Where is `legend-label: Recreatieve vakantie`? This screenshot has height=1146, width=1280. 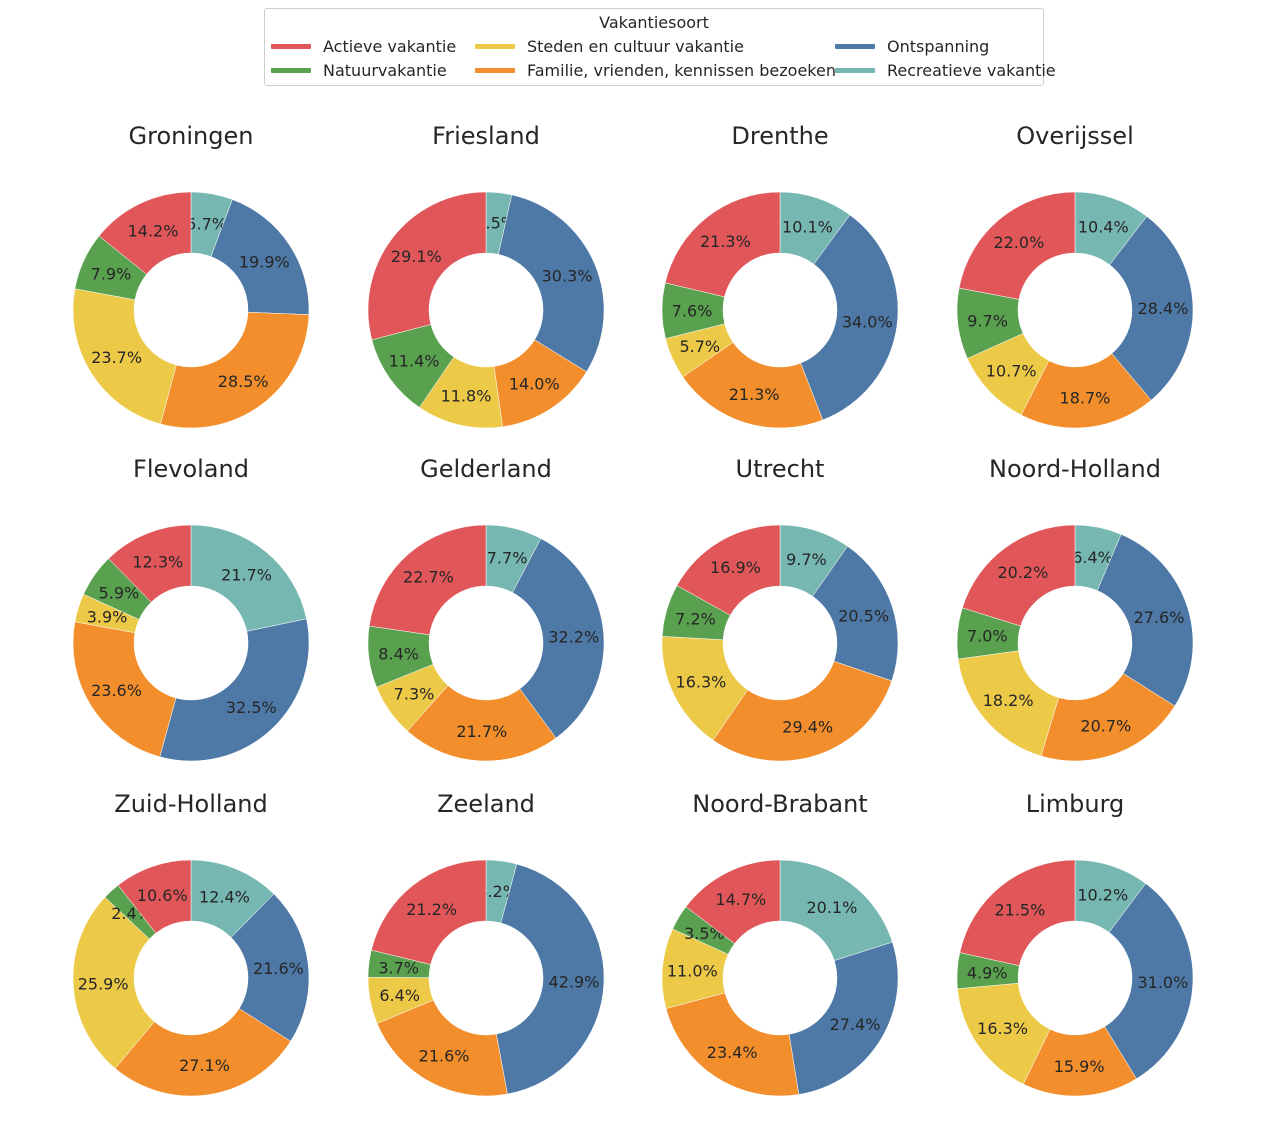
legend-label: Recreatieve vakantie is located at coordinates (971, 70).